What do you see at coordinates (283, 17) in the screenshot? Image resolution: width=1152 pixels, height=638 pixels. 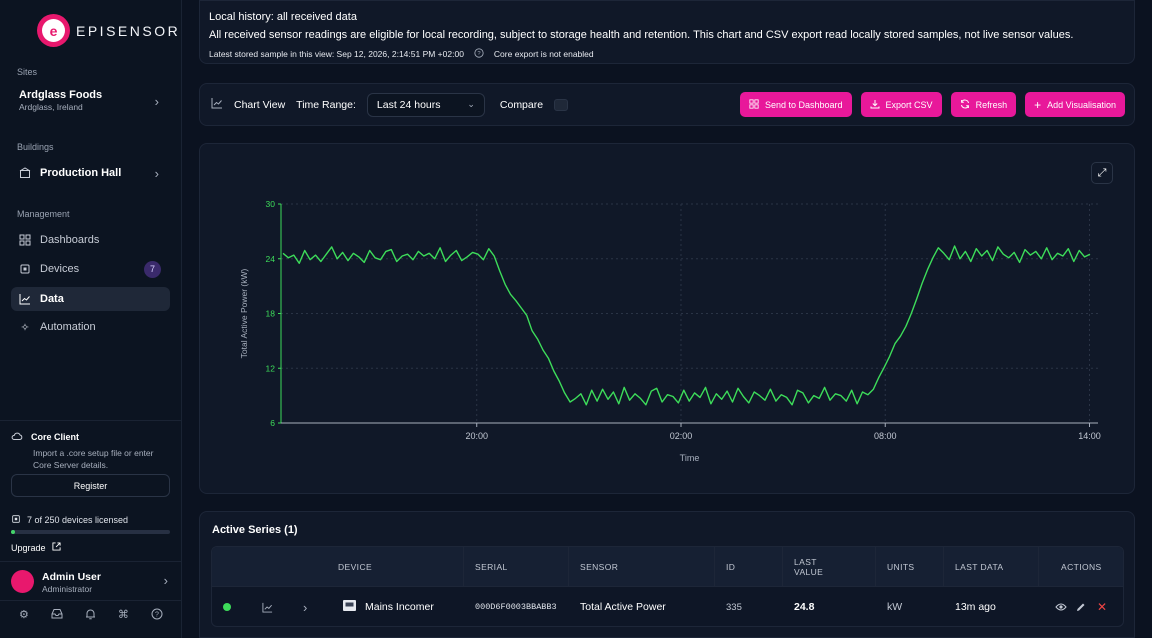 I see `banner-title: Local history: all received data` at bounding box center [283, 17].